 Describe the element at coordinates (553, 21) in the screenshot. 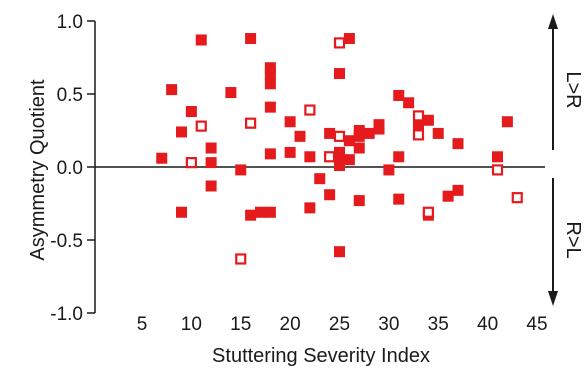

I see `up-arrow-icon` at that location.